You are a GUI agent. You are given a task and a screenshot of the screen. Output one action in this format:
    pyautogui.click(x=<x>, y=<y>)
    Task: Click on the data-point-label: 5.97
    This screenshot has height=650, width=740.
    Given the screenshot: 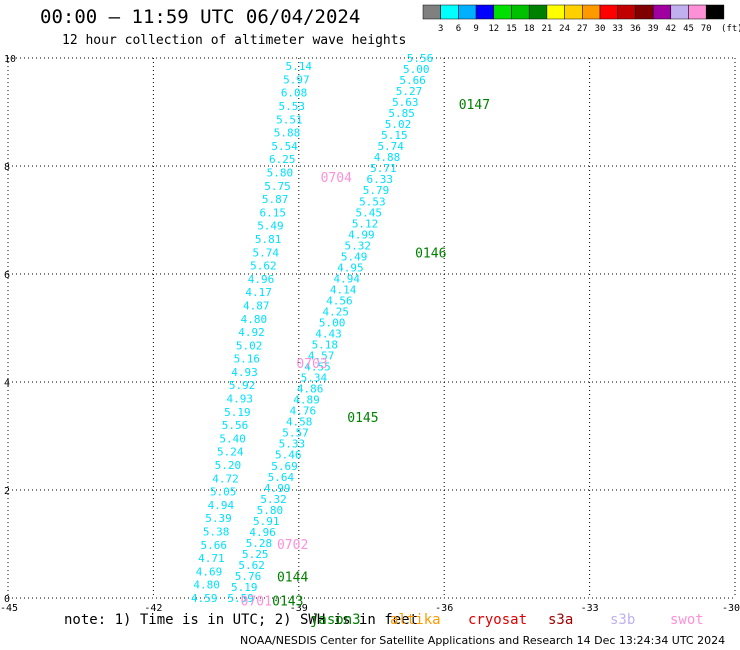 What is the action you would take?
    pyautogui.click(x=296, y=79)
    